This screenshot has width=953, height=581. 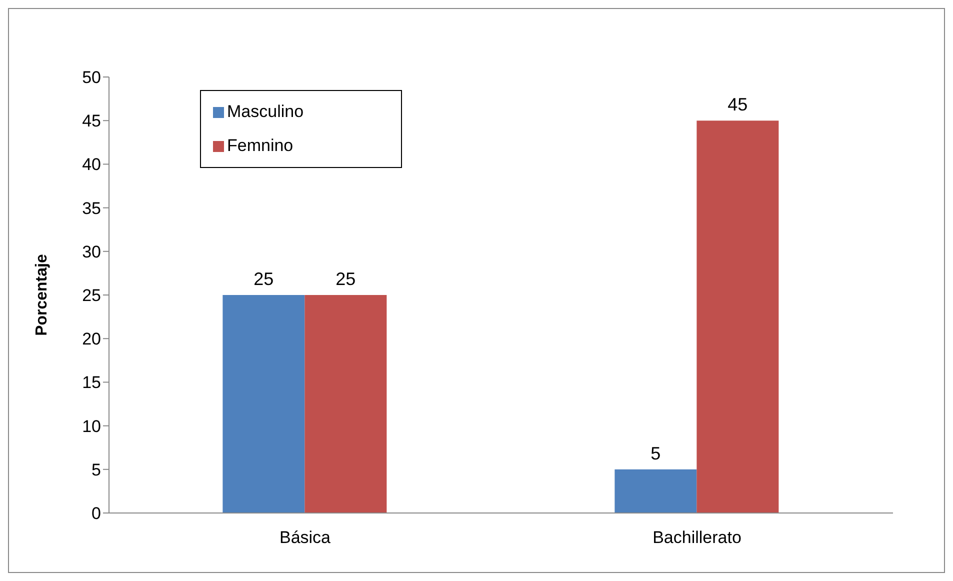 What do you see at coordinates (91, 339) in the screenshot?
I see `y-tick-label: 20` at bounding box center [91, 339].